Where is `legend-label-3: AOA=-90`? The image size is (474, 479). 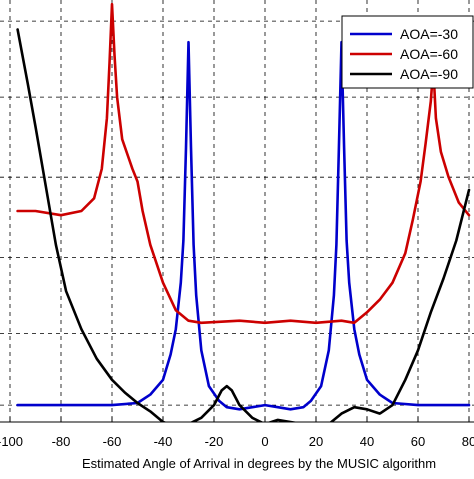
legend-label-3: AOA=-90 is located at coordinates (429, 74).